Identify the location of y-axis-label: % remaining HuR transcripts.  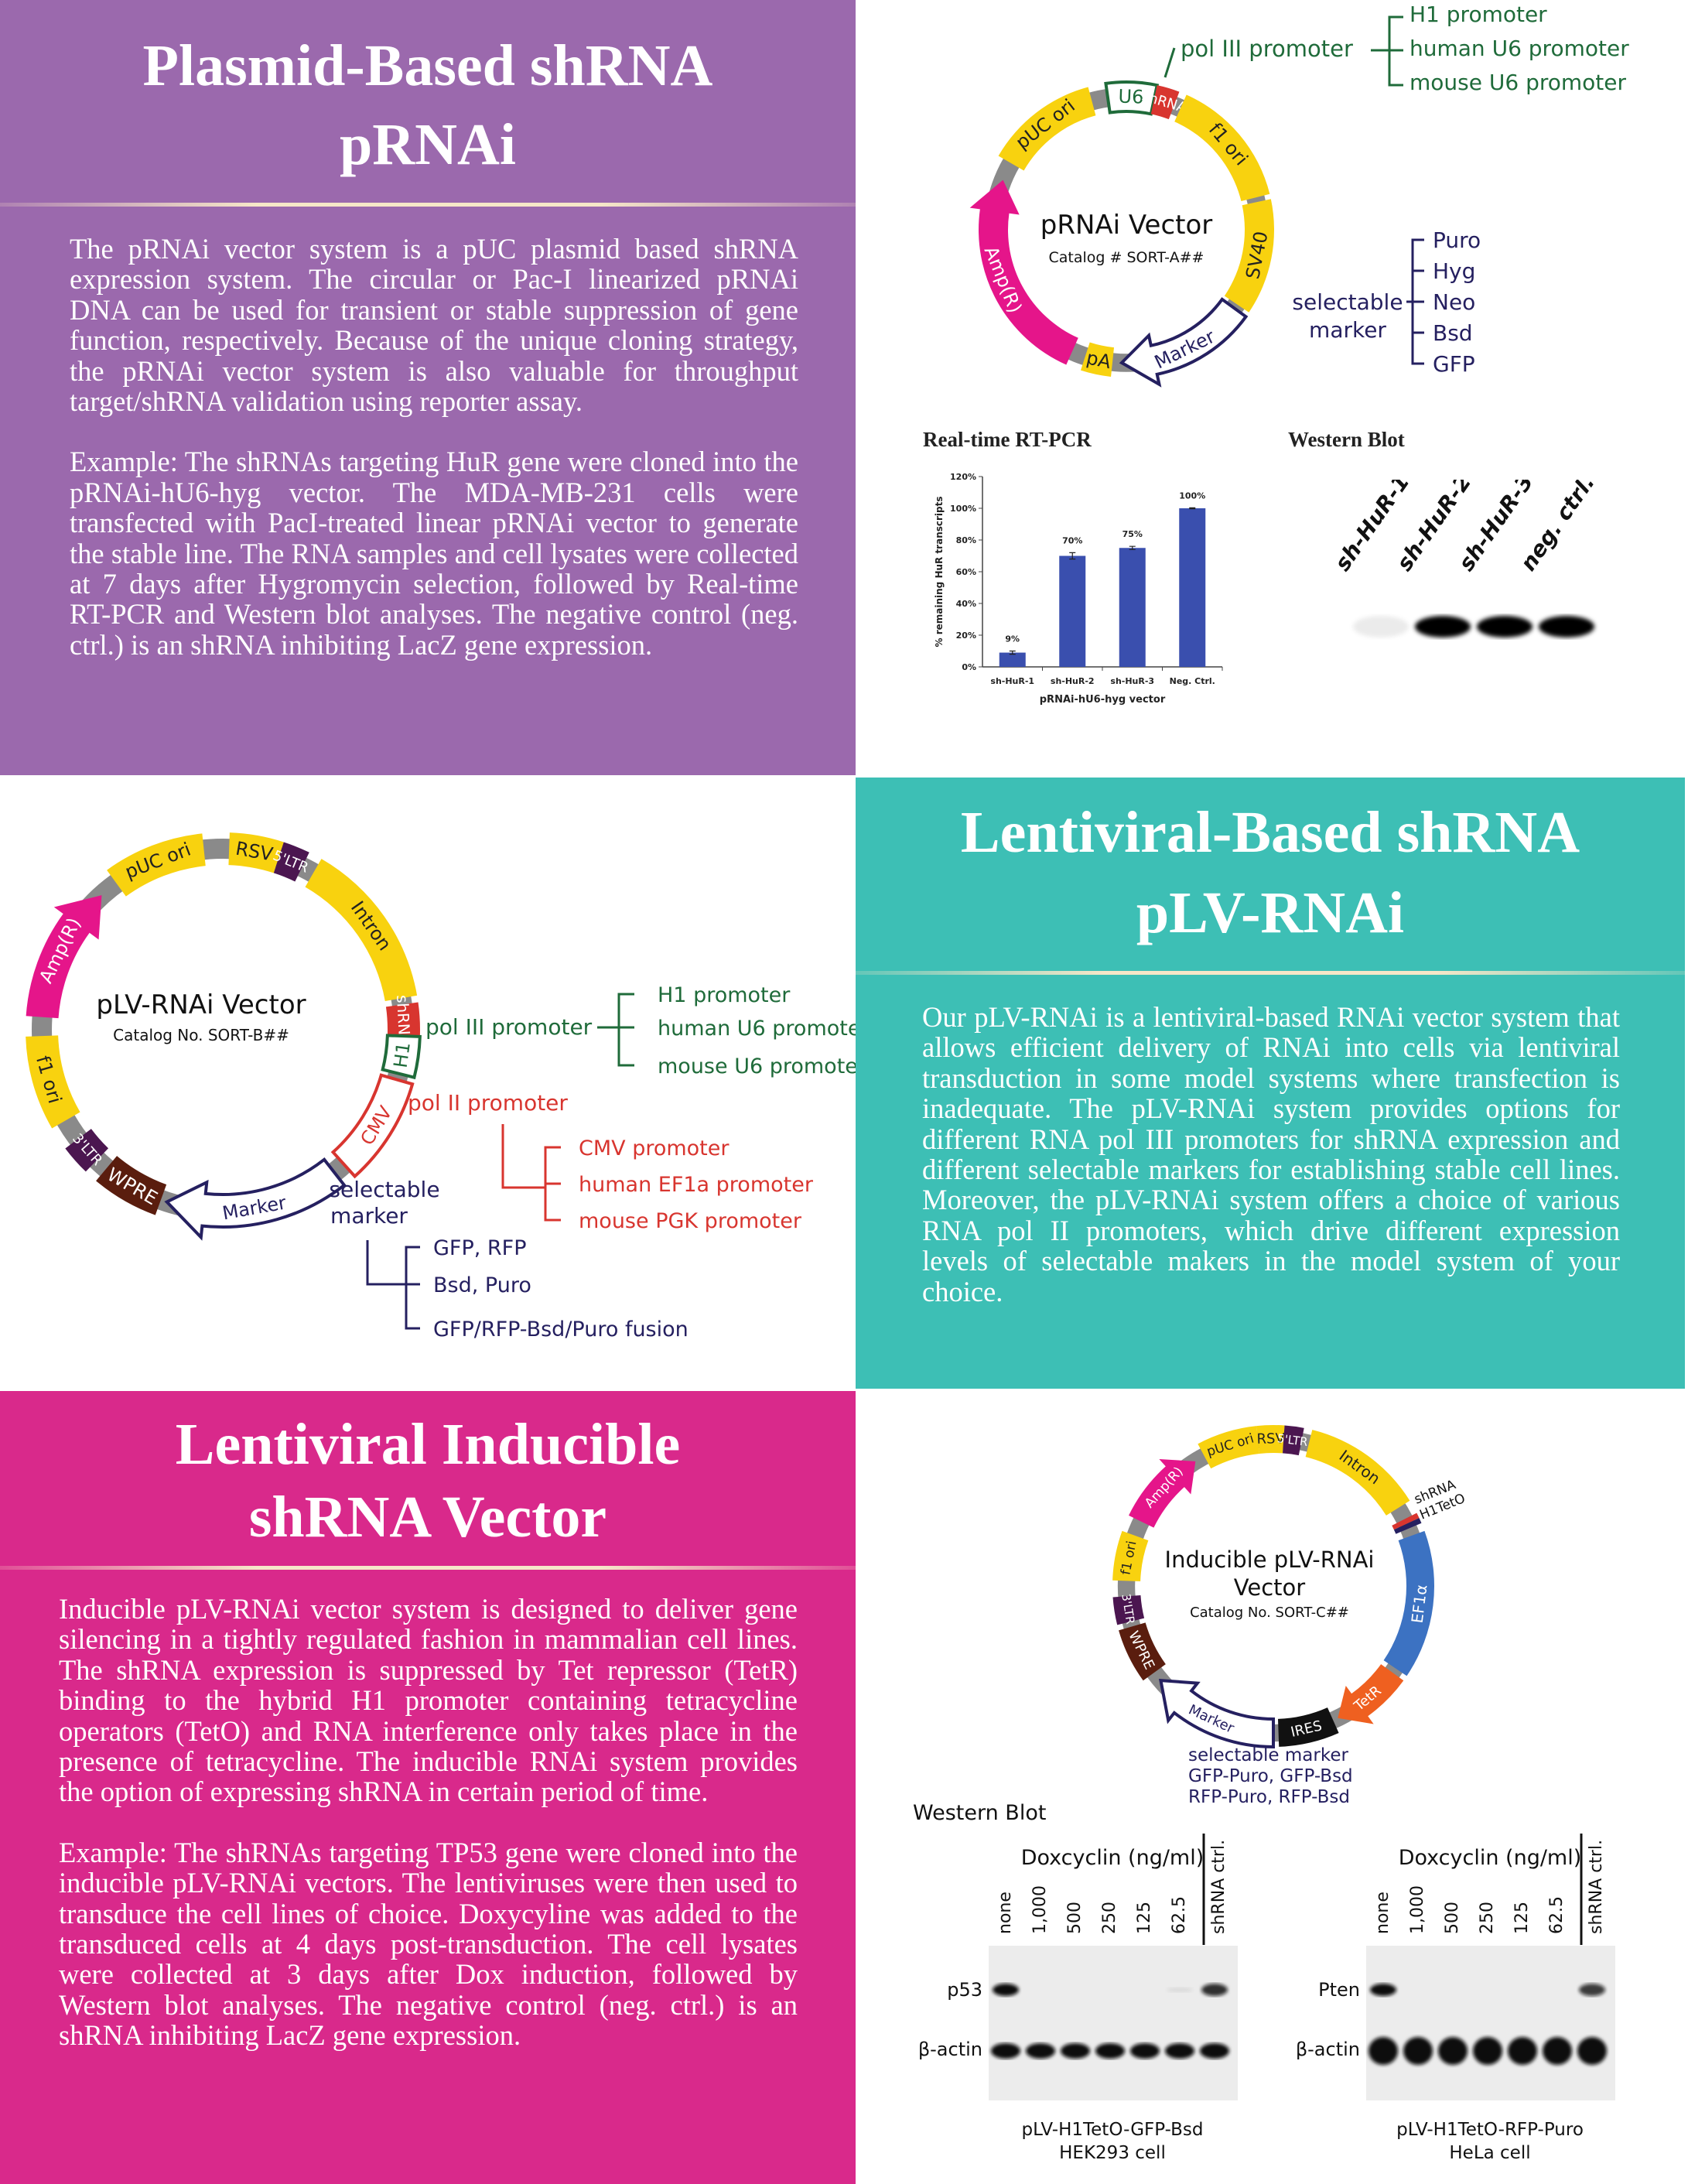
(940, 573).